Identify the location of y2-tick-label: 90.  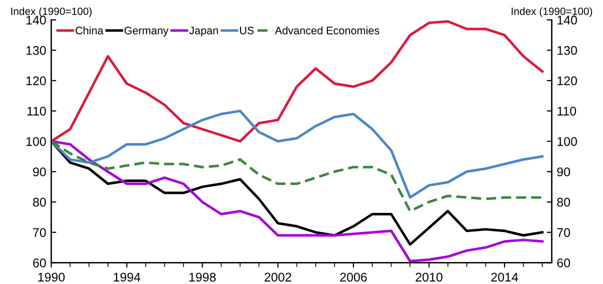
(563, 171).